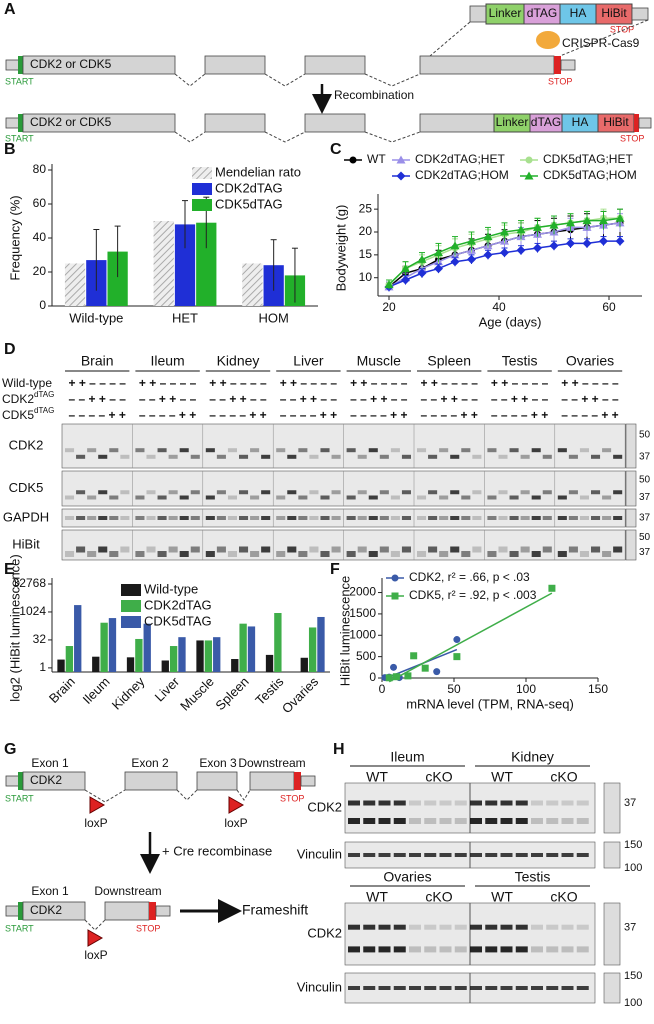  I want to click on legend-label: Wild-type, so click(171, 588).